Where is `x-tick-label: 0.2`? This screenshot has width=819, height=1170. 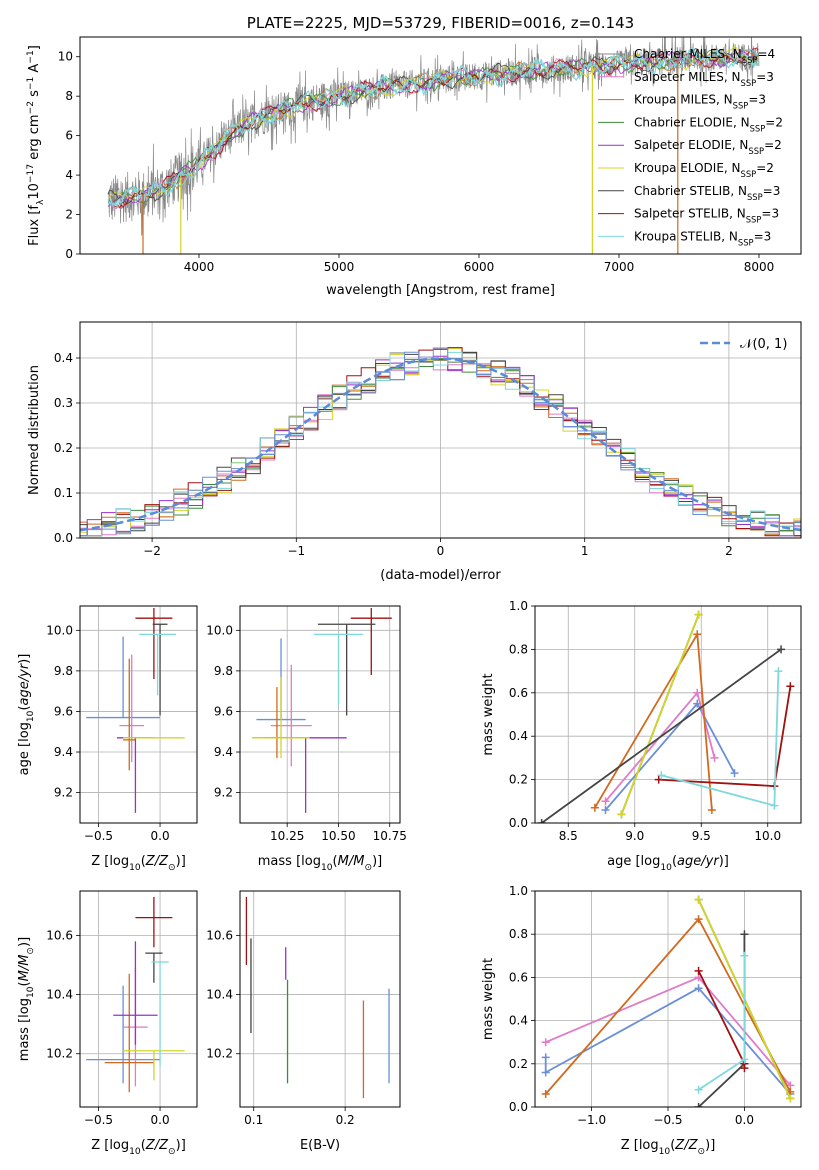
x-tick-label: 0.2 is located at coordinates (345, 1120).